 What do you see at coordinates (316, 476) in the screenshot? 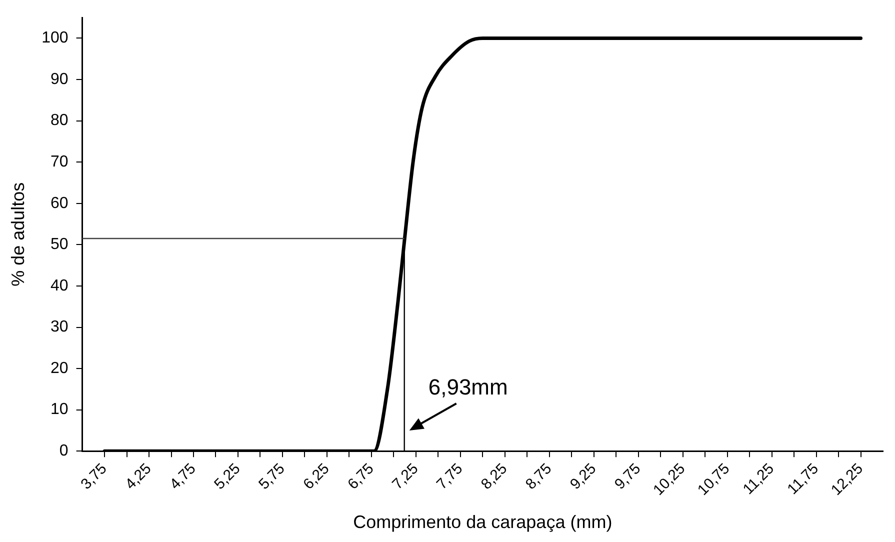
I see `x-tick-label: 6,25` at bounding box center [316, 476].